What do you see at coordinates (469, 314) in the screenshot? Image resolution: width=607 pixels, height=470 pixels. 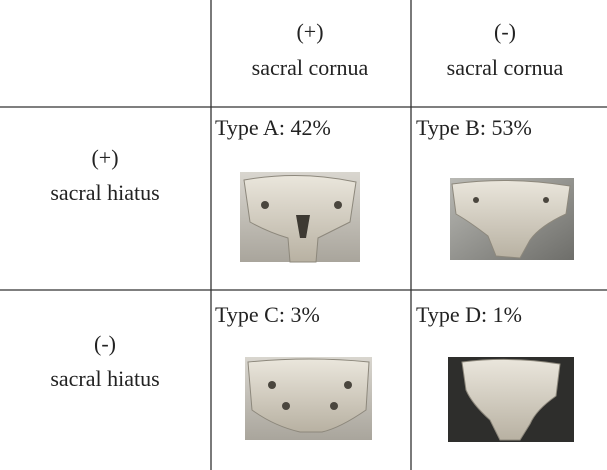 I see `cell-caption: Type D: 1%` at bounding box center [469, 314].